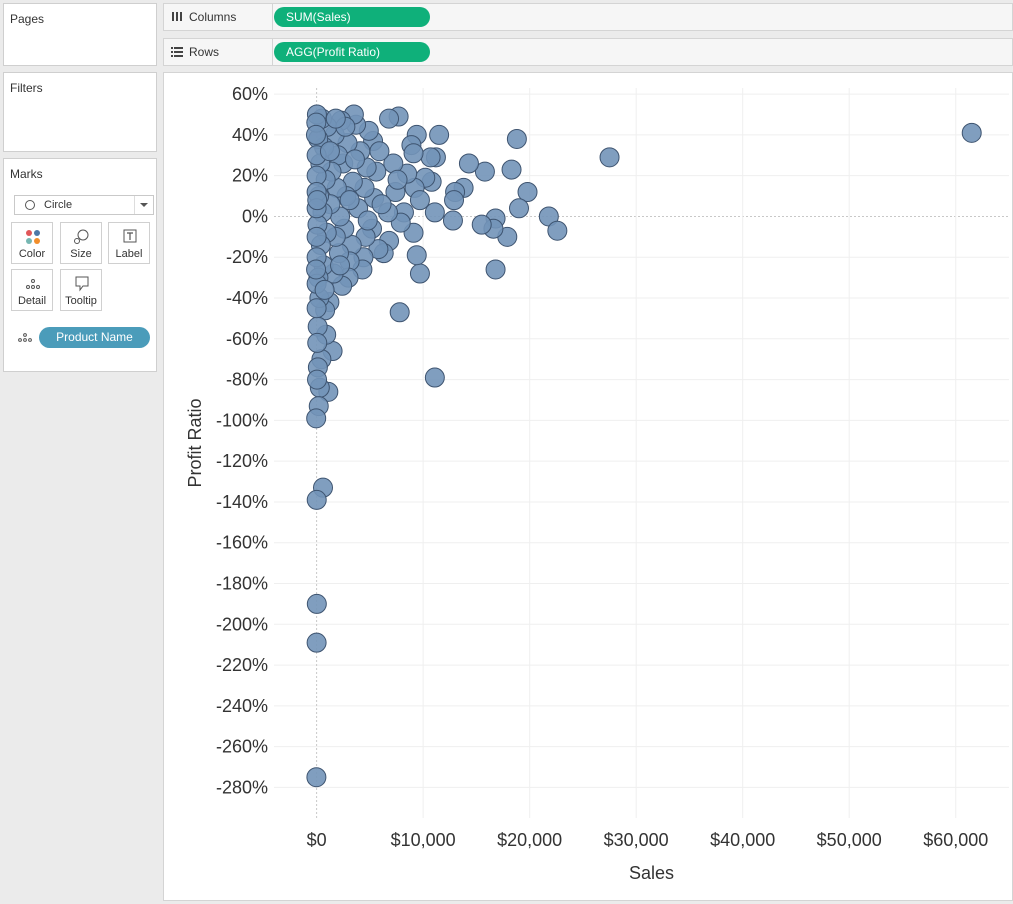 The image size is (1013, 904). Describe the element at coordinates (242, 461) in the screenshot. I see `y-tick-label: -120%` at that location.